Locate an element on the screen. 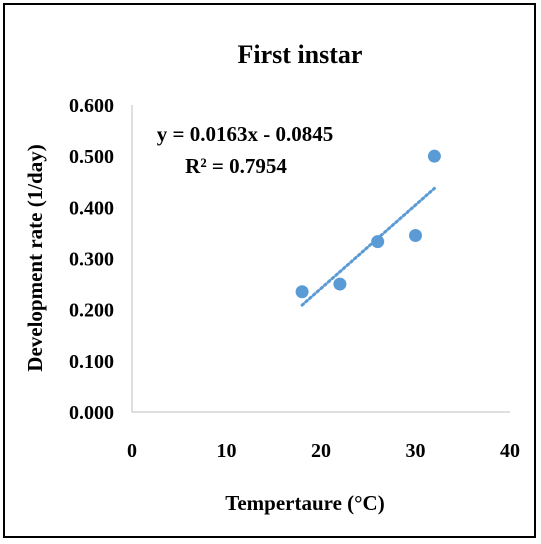 The image size is (541, 544). y-axis-label: Development rate (1/day) is located at coordinates (35, 257).